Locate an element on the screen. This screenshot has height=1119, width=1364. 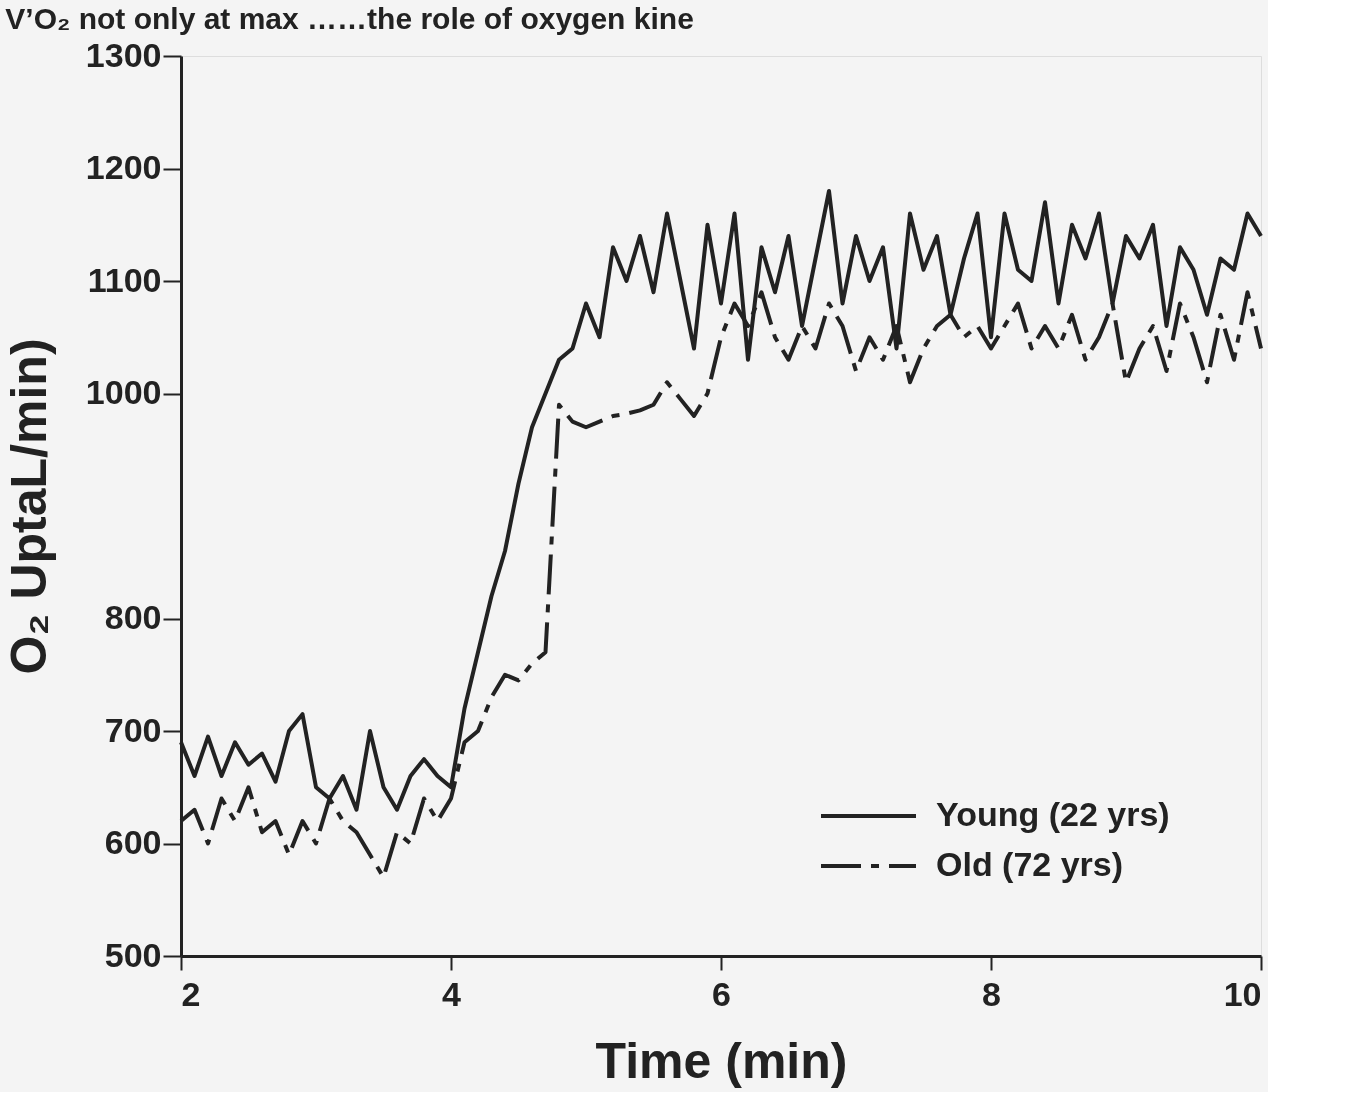
x-tick-label: 10 is located at coordinates (1242, 993).